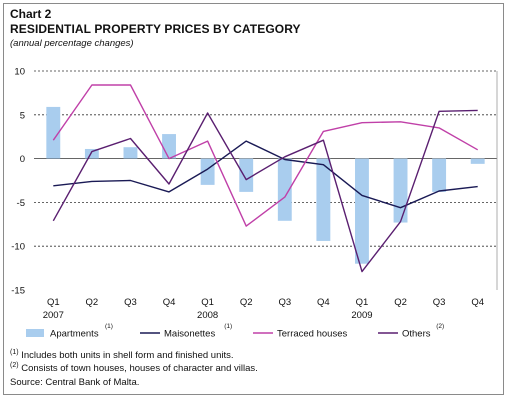 This screenshot has height=400, width=509. I want to click on chart-title: RESIDENTIAL PROPERTY PRICES BY CATEGORY, so click(155, 29).